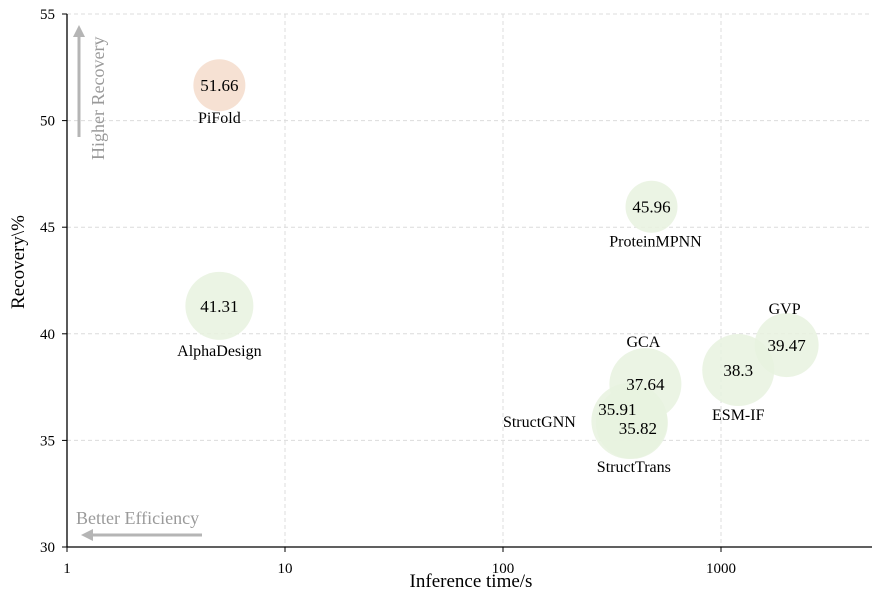 This screenshot has height=589, width=873. What do you see at coordinates (638, 428) in the screenshot?
I see `value-label-structtrans: 35.82` at bounding box center [638, 428].